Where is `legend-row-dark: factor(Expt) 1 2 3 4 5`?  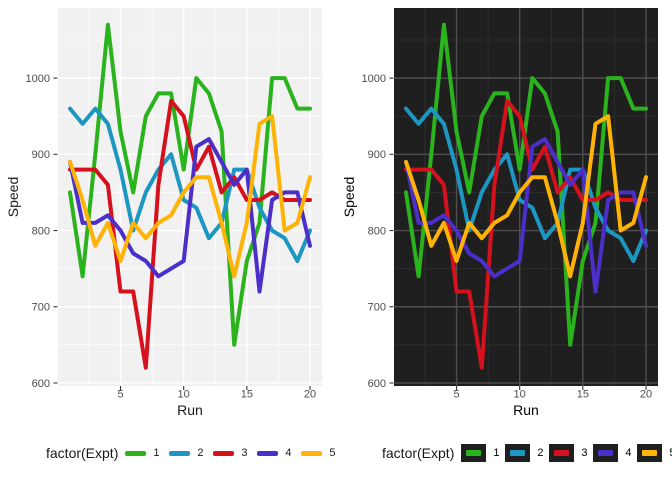 legend-row-dark: factor(Expt) 1 2 3 4 5 is located at coordinates (527, 453).